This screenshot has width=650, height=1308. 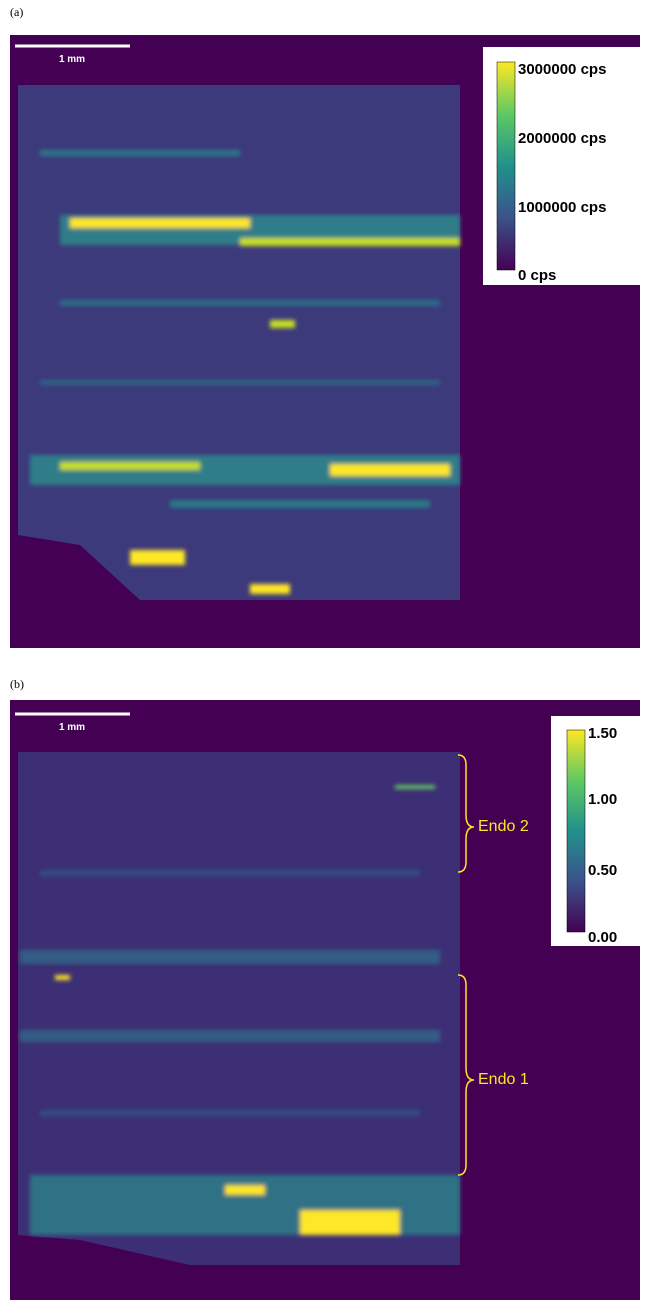 I want to click on annotation: Endo 2, so click(x=503, y=826).